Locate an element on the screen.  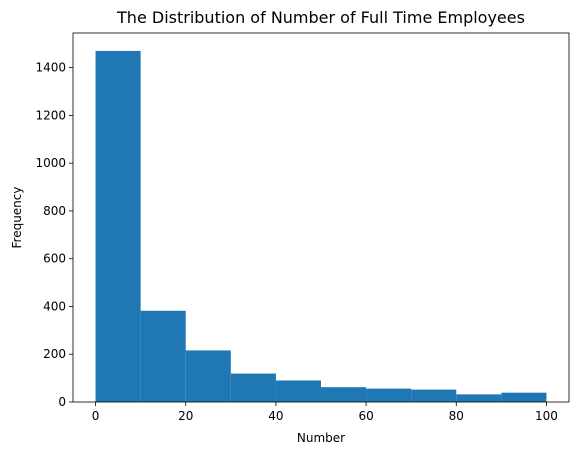
y-tick-label: 200 is located at coordinates (54, 354).